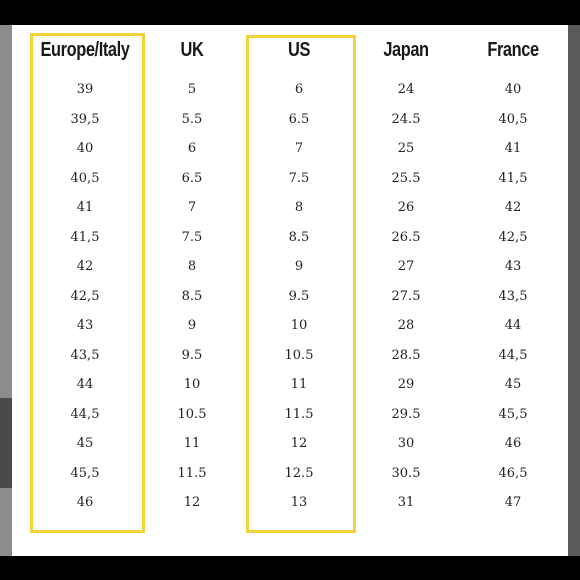 This screenshot has width=580, height=580. Describe the element at coordinates (406, 325) in the screenshot. I see `size-cell: 28` at that location.